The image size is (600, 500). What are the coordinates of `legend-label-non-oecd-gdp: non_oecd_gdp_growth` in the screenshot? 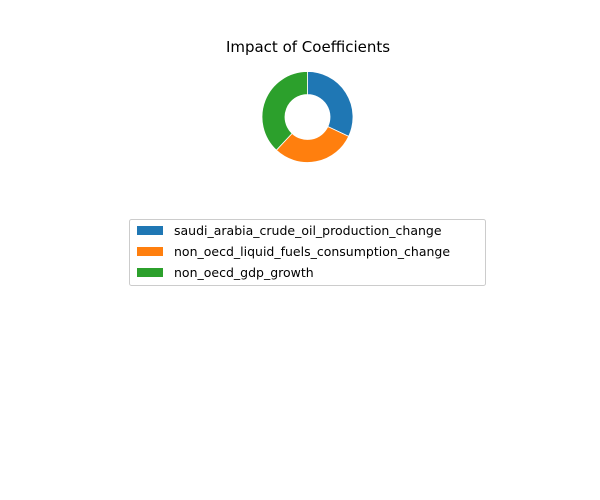 It's located at (244, 272).